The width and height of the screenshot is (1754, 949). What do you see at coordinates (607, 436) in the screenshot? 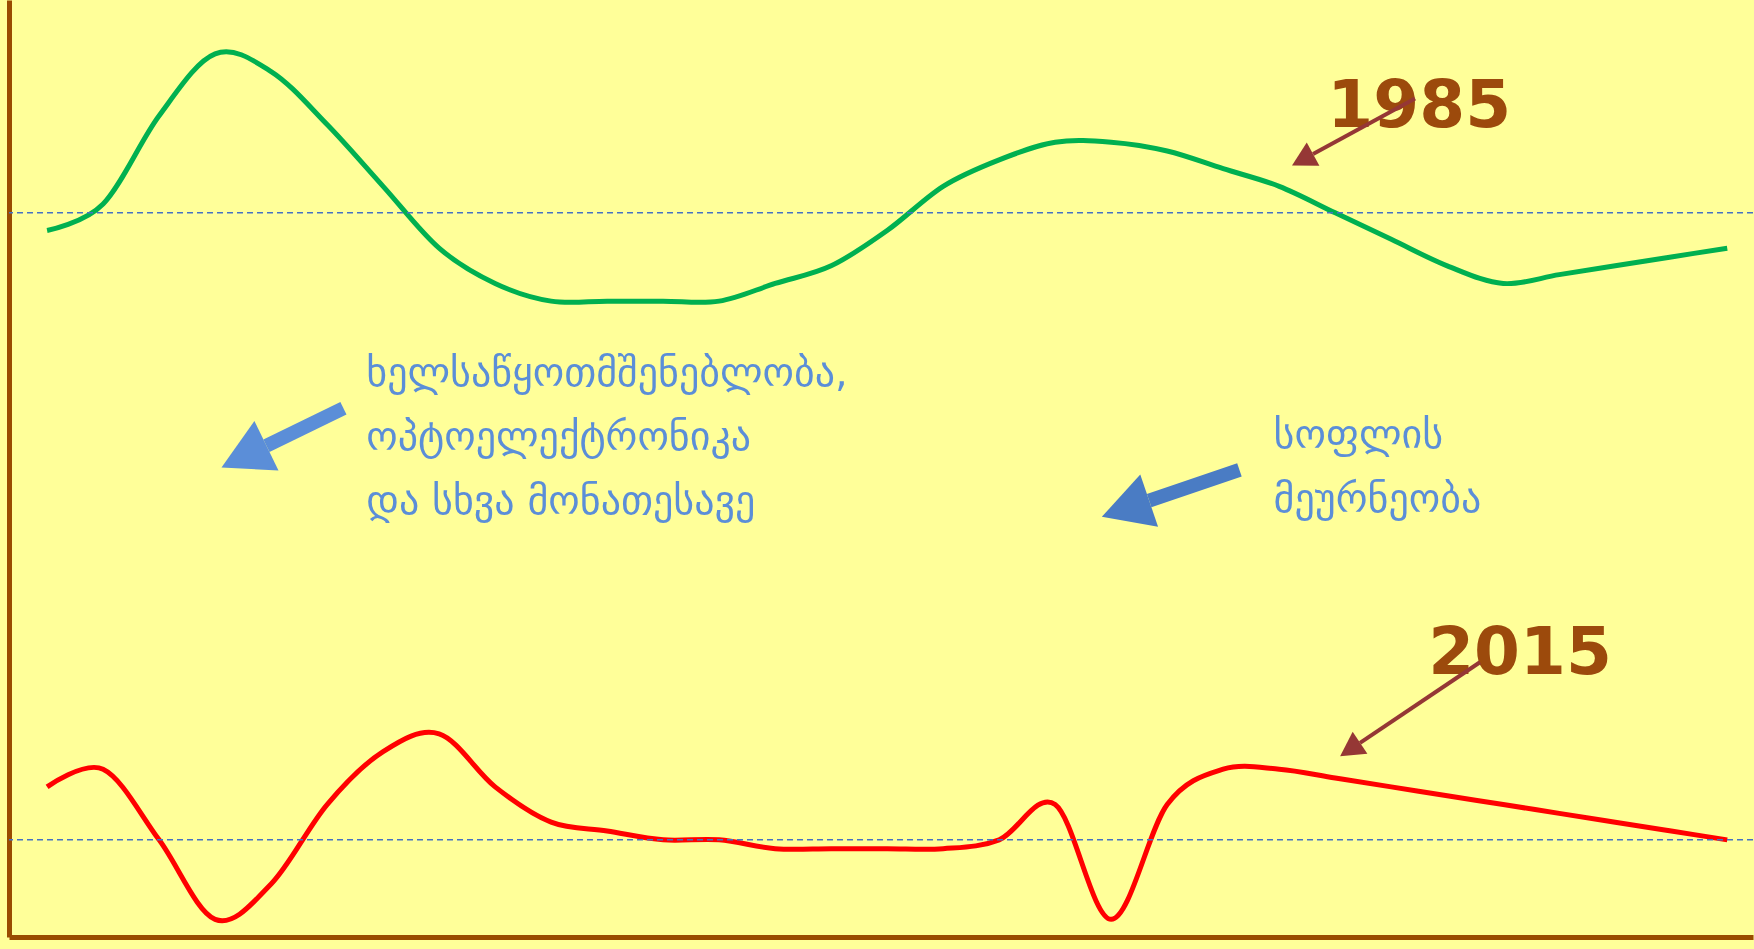
I see `annotation: ხელსაწყოთმშენებლობა, ოპტოელექტრონიკა და სხვა მონათესავე` at bounding box center [607, 436].